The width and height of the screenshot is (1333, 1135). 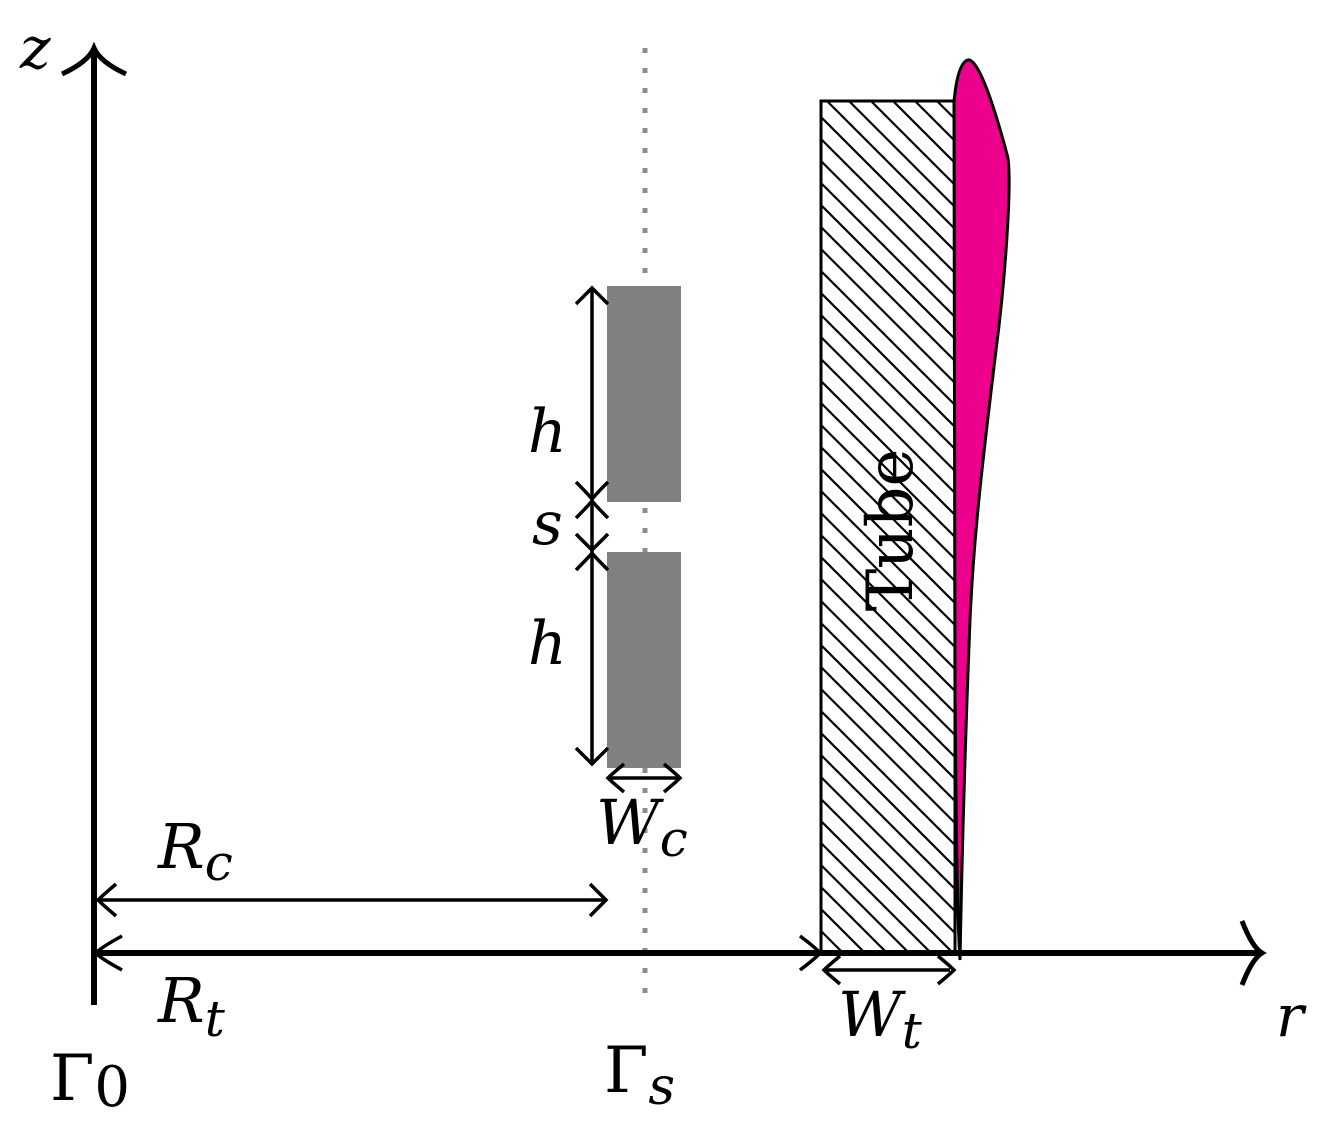 What do you see at coordinates (35, 48) in the screenshot?
I see `z-axis-label: z` at bounding box center [35, 48].